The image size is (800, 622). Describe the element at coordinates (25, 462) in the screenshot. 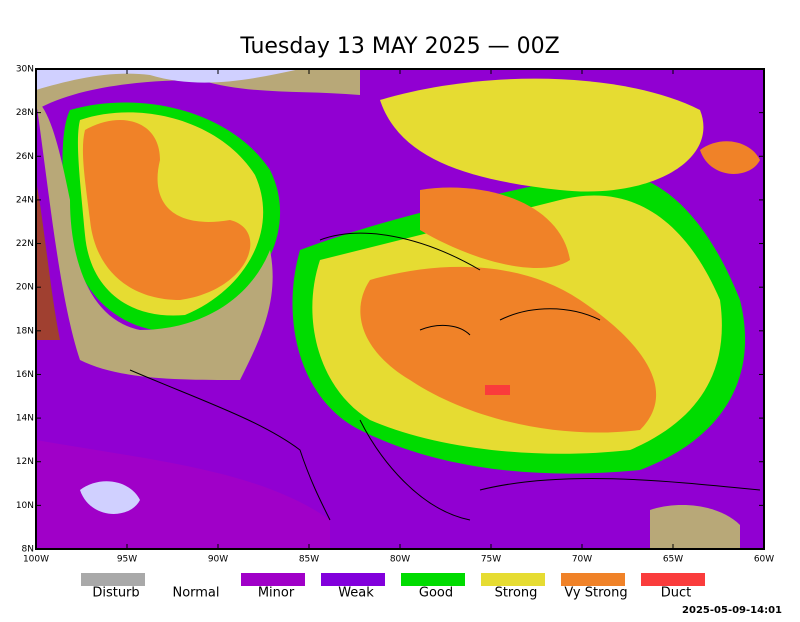

I see `lat-label: 12N` at that location.